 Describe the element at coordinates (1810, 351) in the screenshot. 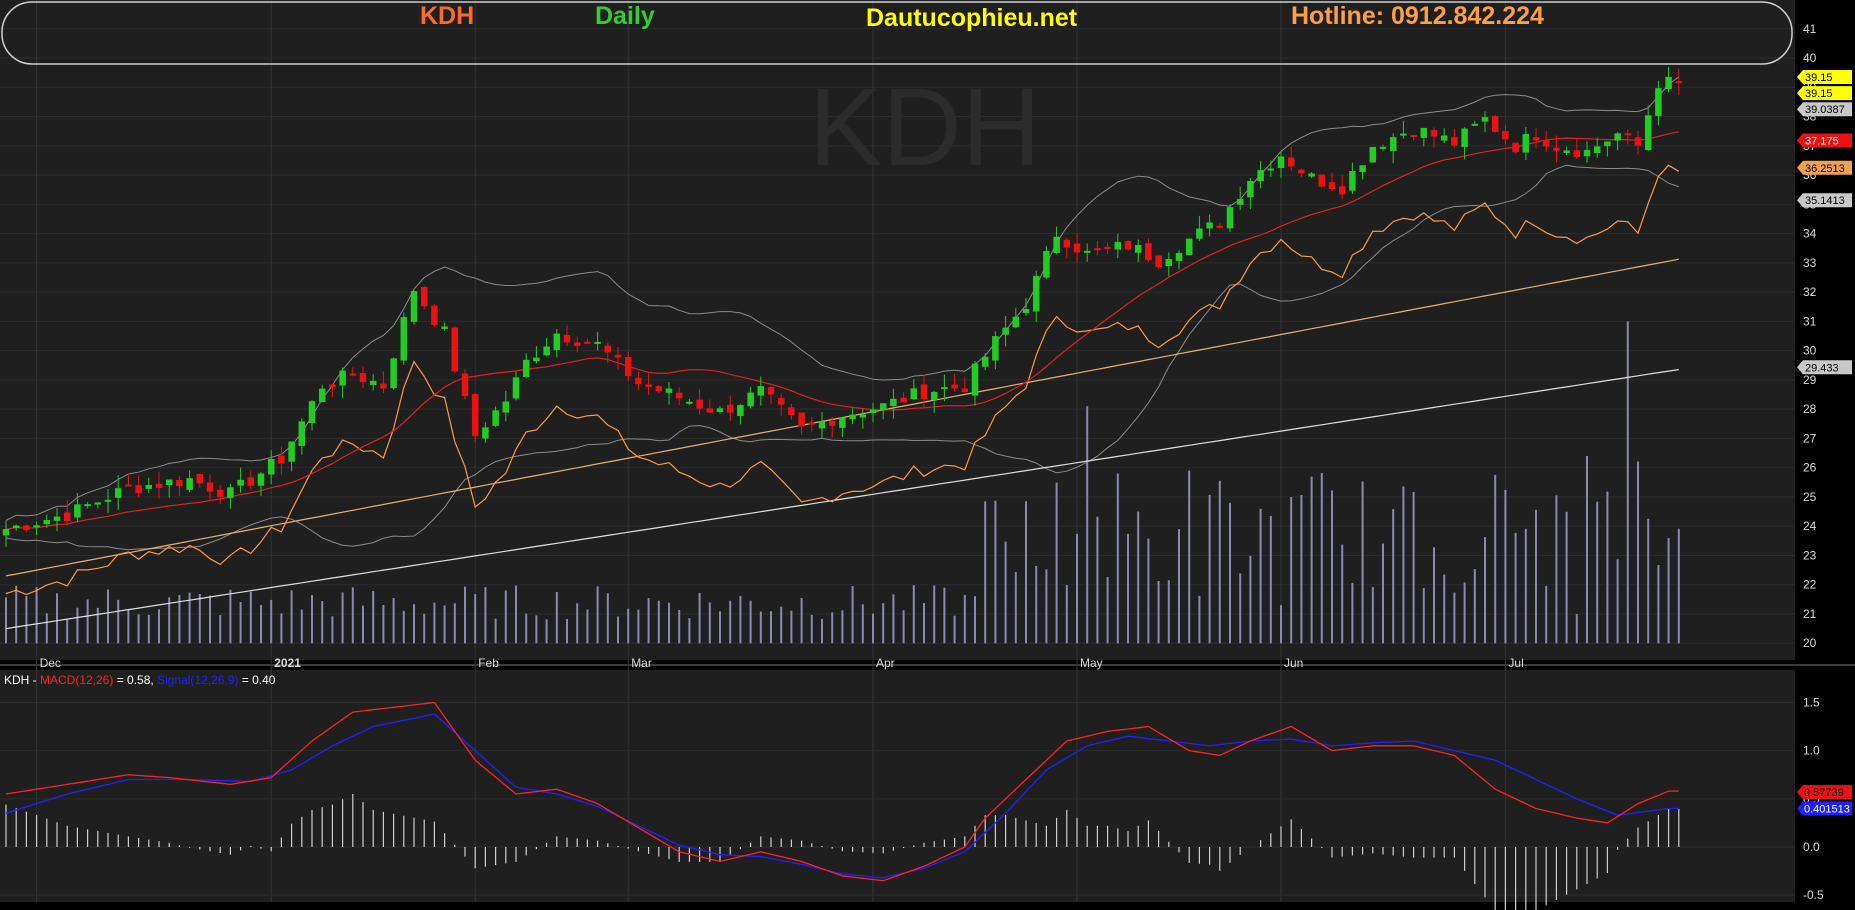

I see `price-tick-label: 30` at that location.